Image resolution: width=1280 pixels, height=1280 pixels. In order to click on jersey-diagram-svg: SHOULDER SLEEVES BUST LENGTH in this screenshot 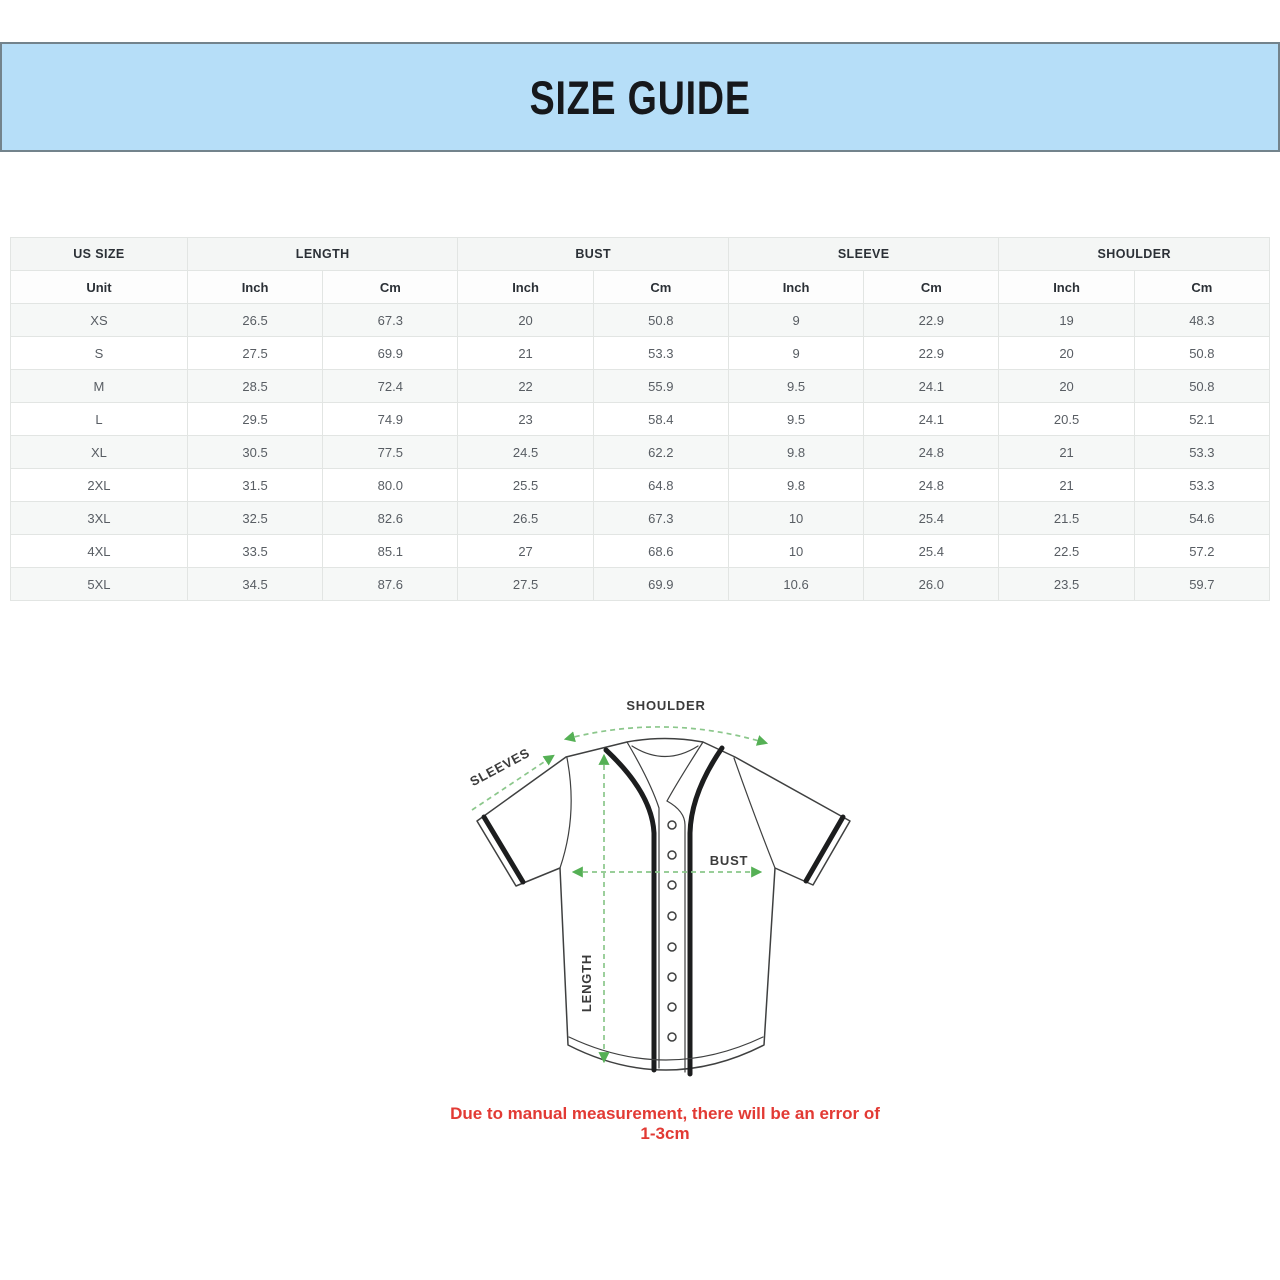, I will do `click(659, 887)`.